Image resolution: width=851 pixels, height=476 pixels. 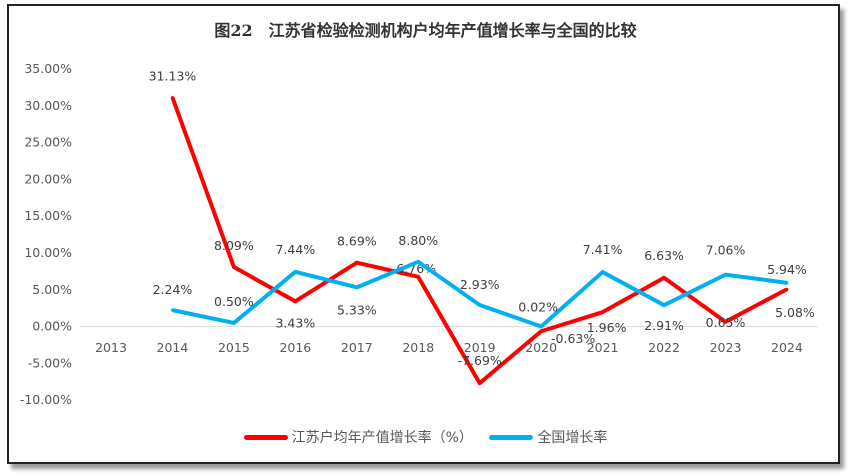 What do you see at coordinates (418, 240) in the screenshot?
I see `data-label: 8.80%` at bounding box center [418, 240].